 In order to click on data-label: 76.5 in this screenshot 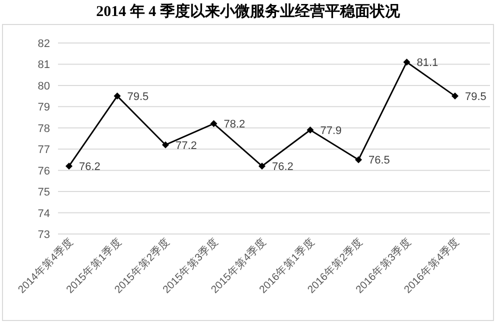, I will do `click(379, 160)`.